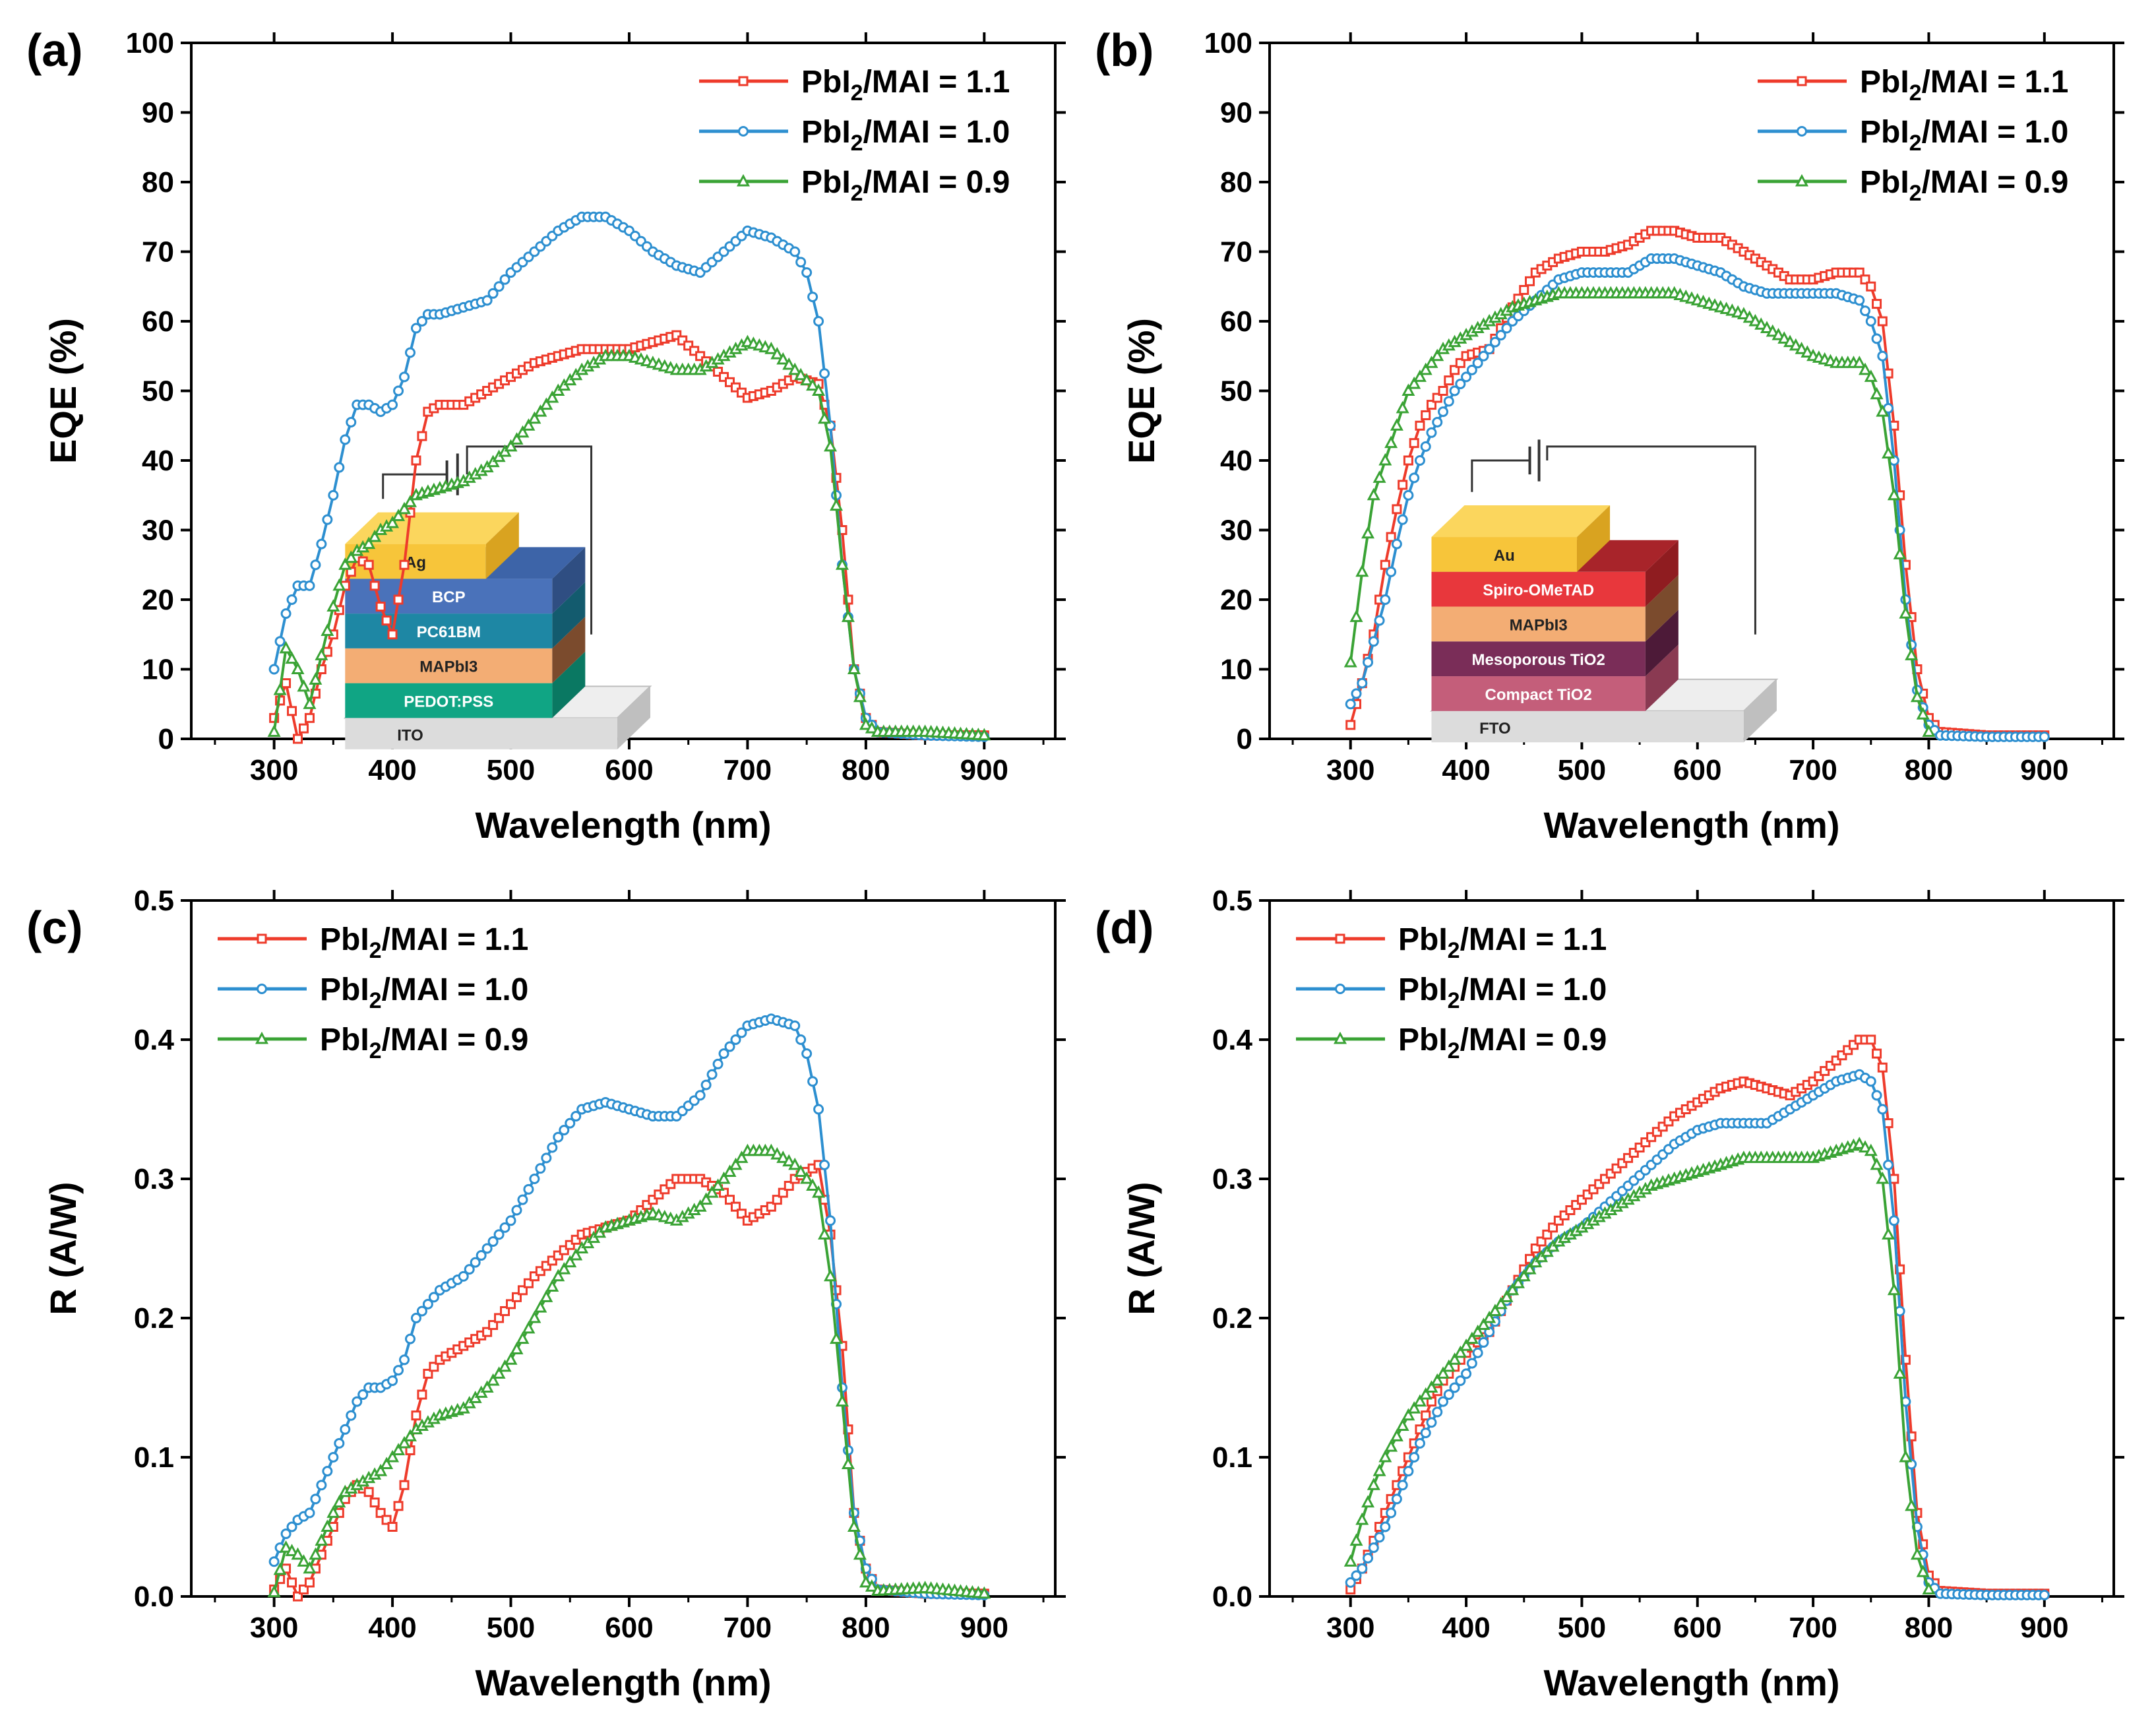  Describe the element at coordinates (1466, 1628) in the screenshot. I see `x-tick-label: 400` at that location.